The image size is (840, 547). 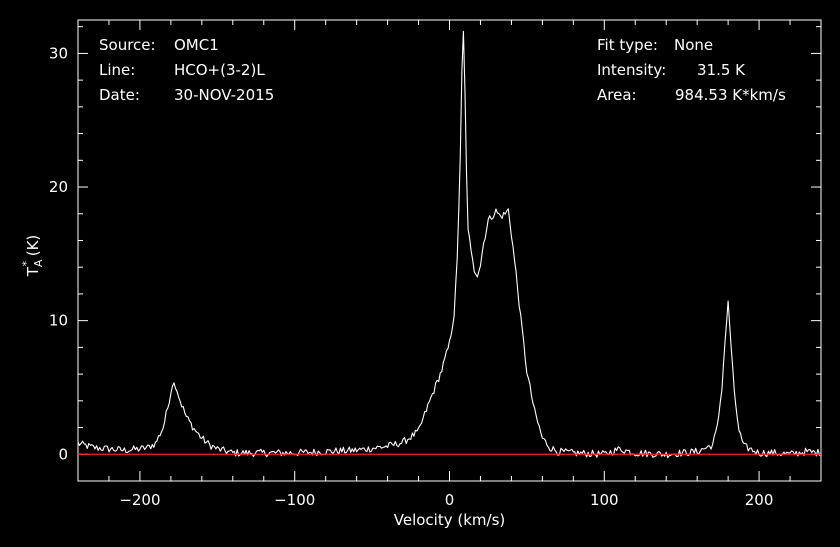 What do you see at coordinates (617, 95) in the screenshot?
I see `area-label: Area:` at bounding box center [617, 95].